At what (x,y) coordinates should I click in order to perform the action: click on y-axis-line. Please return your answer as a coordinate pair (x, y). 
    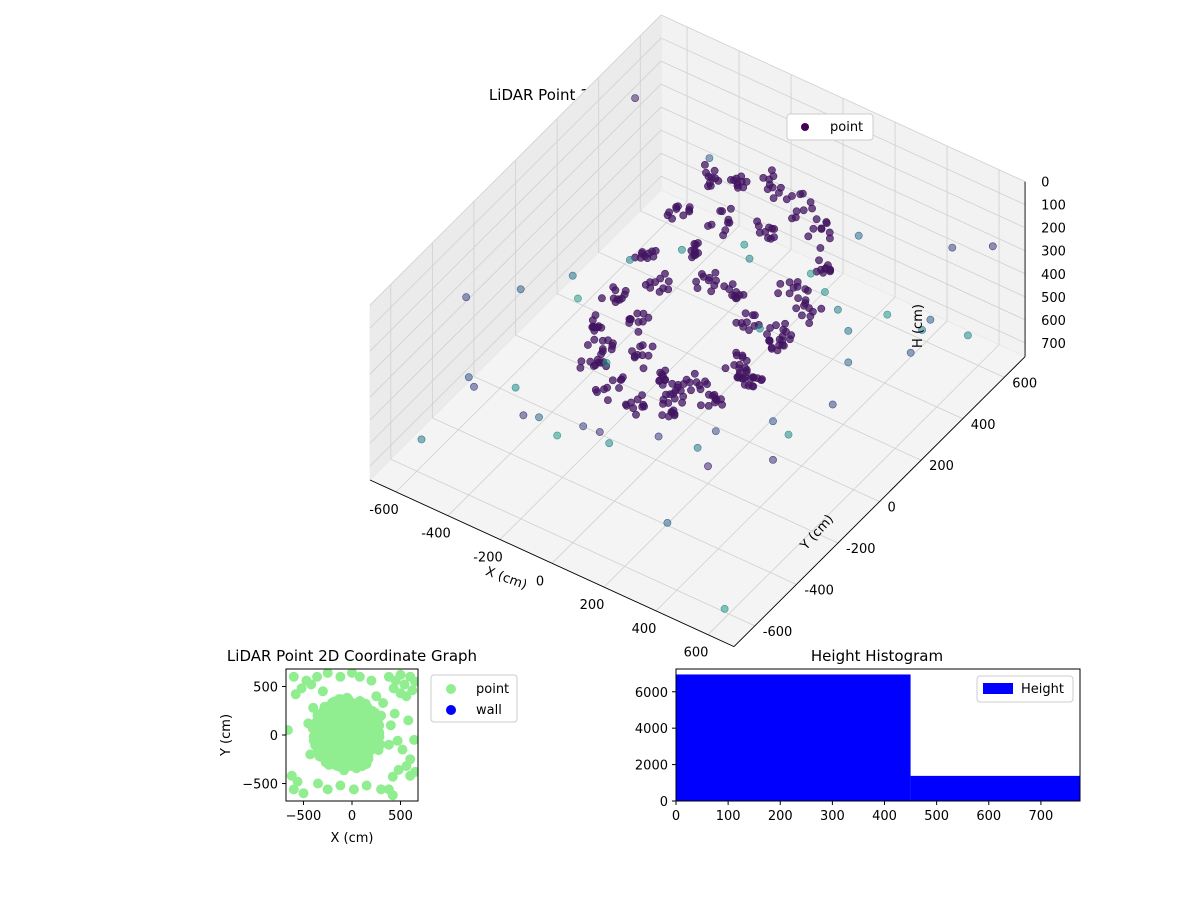
    Looking at the image, I should click on (879, 501).